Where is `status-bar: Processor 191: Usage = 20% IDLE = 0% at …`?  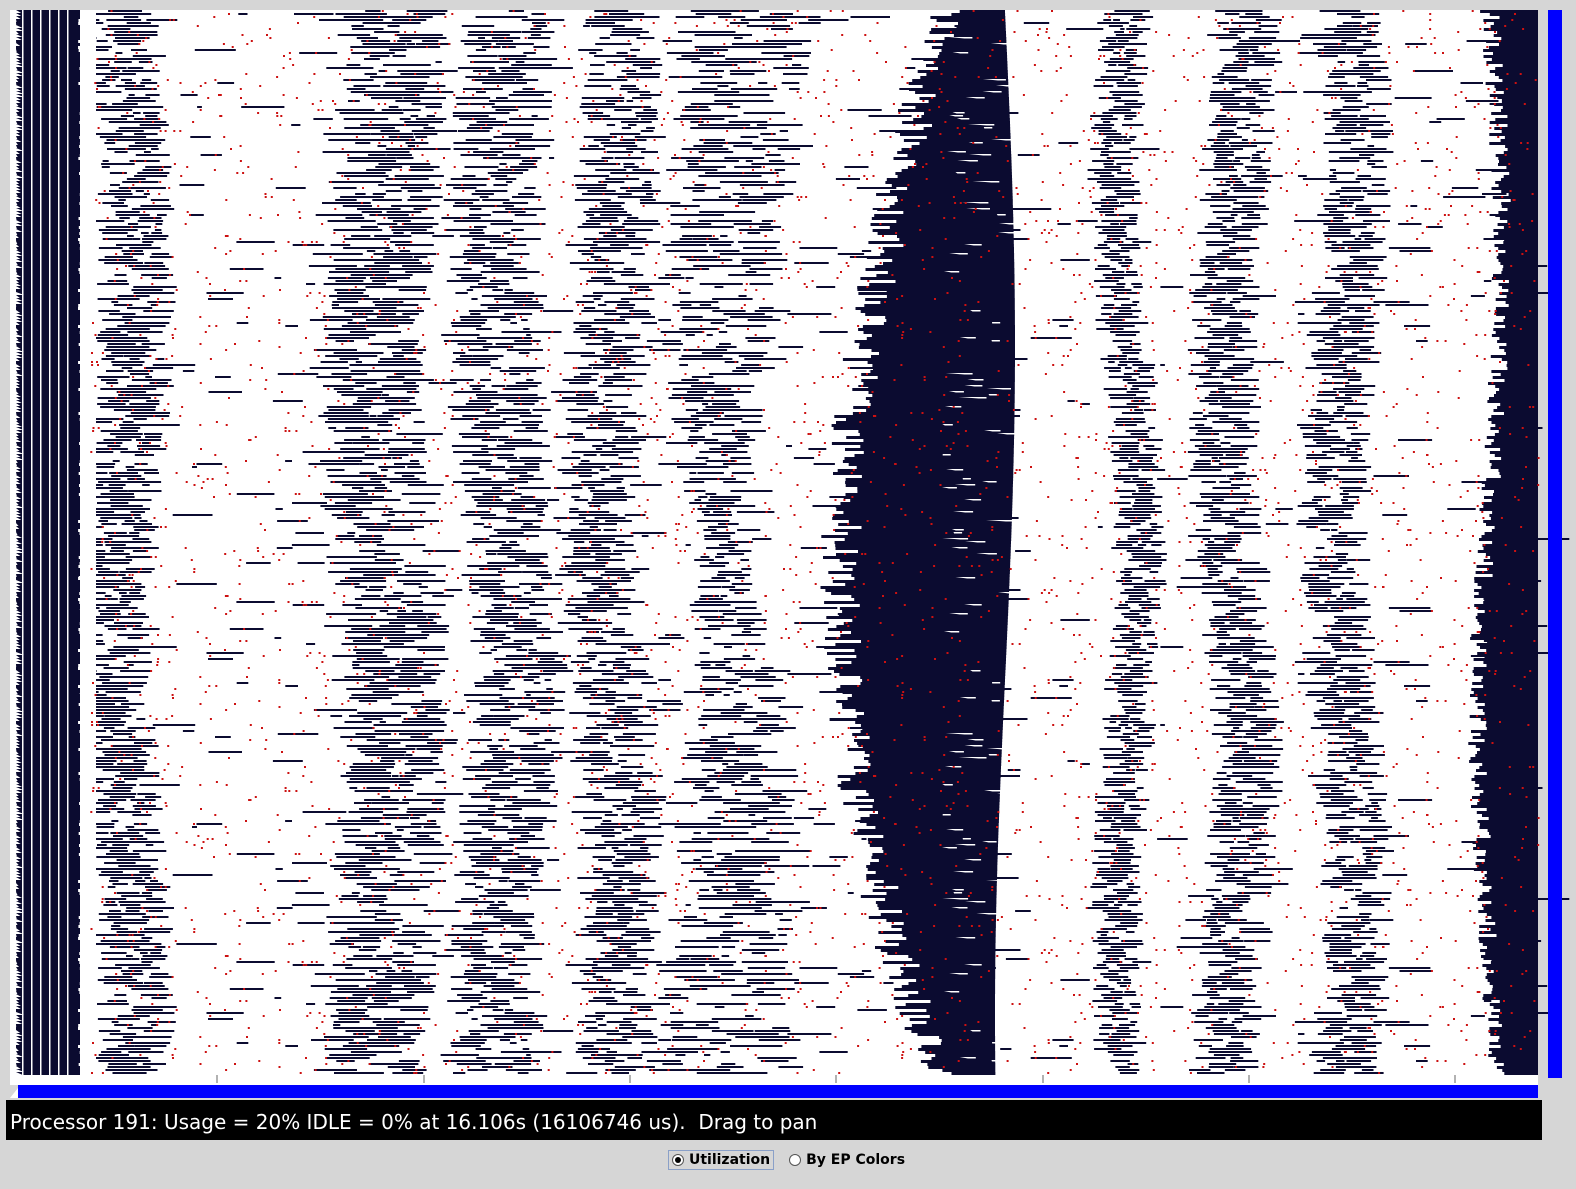 status-bar: Processor 191: Usage = 20% IDLE = 0% at … is located at coordinates (774, 1120).